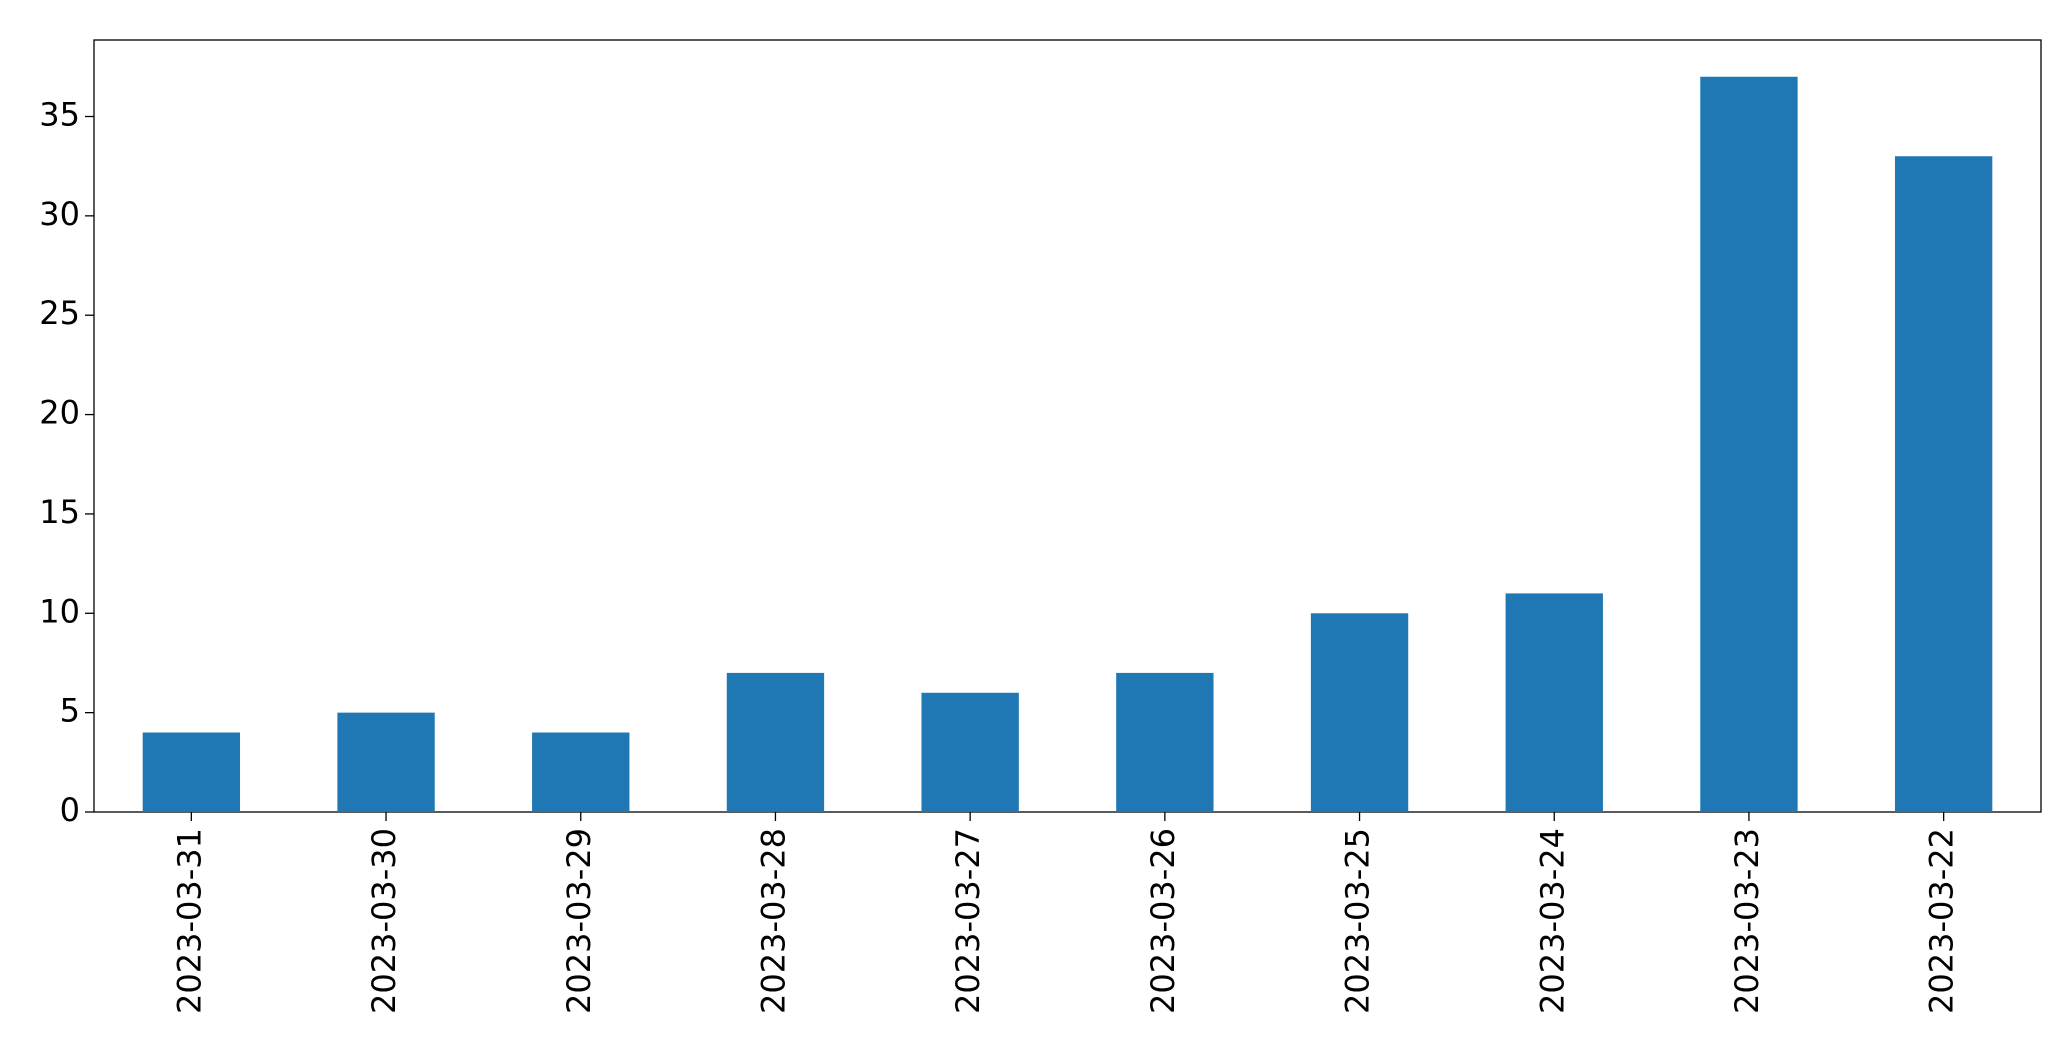  Describe the element at coordinates (384, 921) in the screenshot. I see `x-tick-label: 2023-03-30` at that location.